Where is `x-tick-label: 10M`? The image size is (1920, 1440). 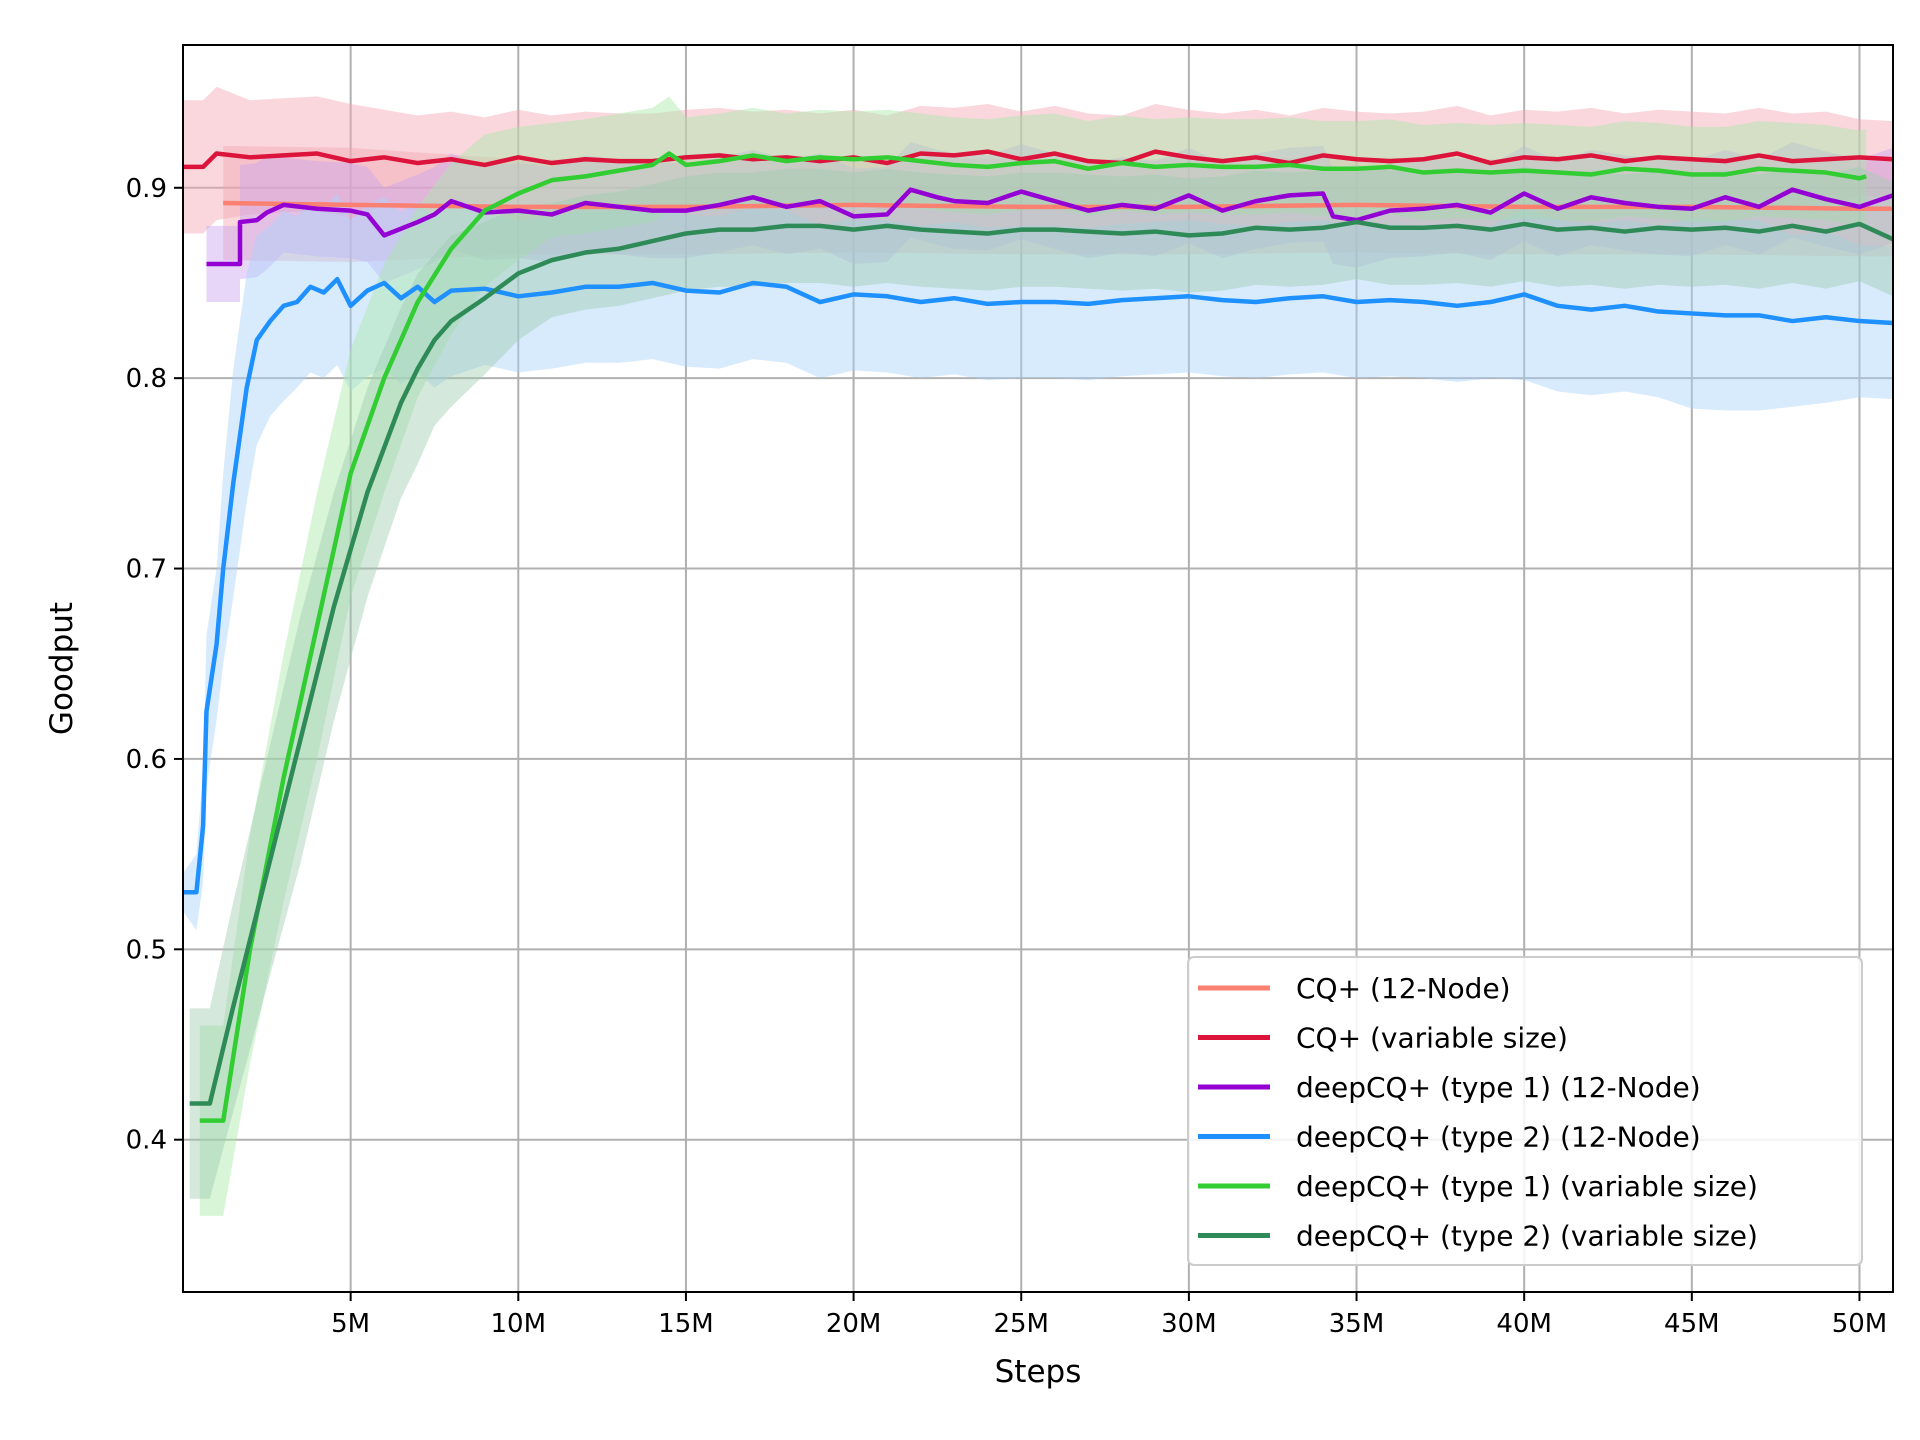 x-tick-label: 10M is located at coordinates (519, 1324).